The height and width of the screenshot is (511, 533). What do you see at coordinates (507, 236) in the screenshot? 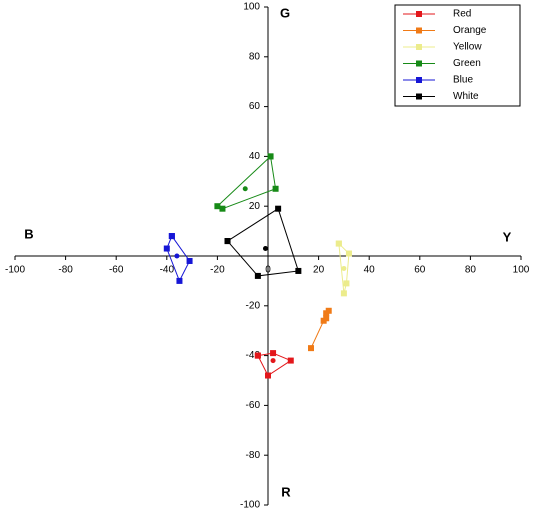
I see `axis-label-right: Y` at bounding box center [507, 236].